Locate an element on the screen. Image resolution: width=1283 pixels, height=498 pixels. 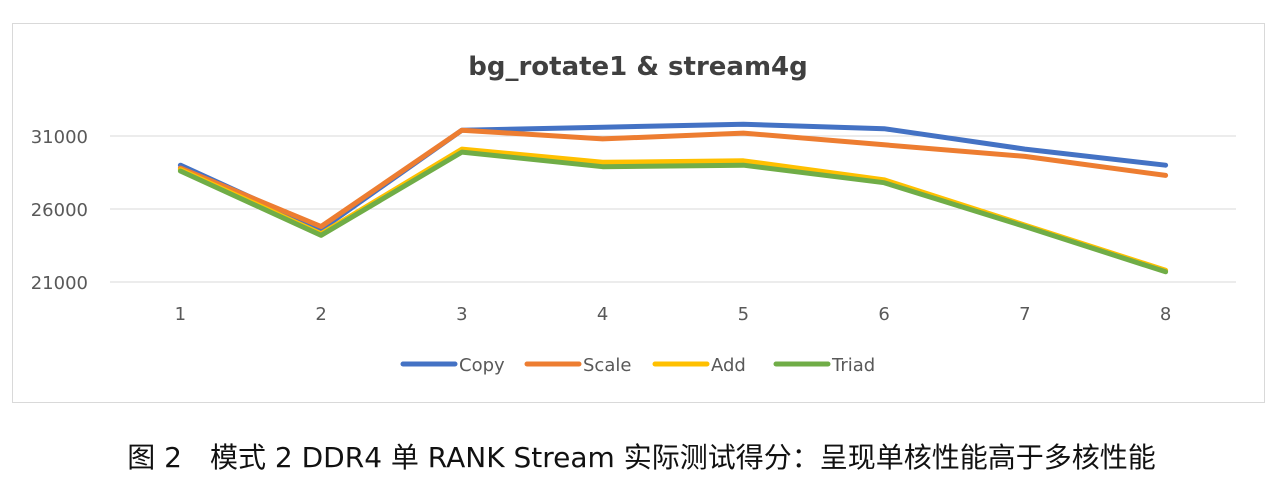
x-tick-label: 3 is located at coordinates (461, 314).